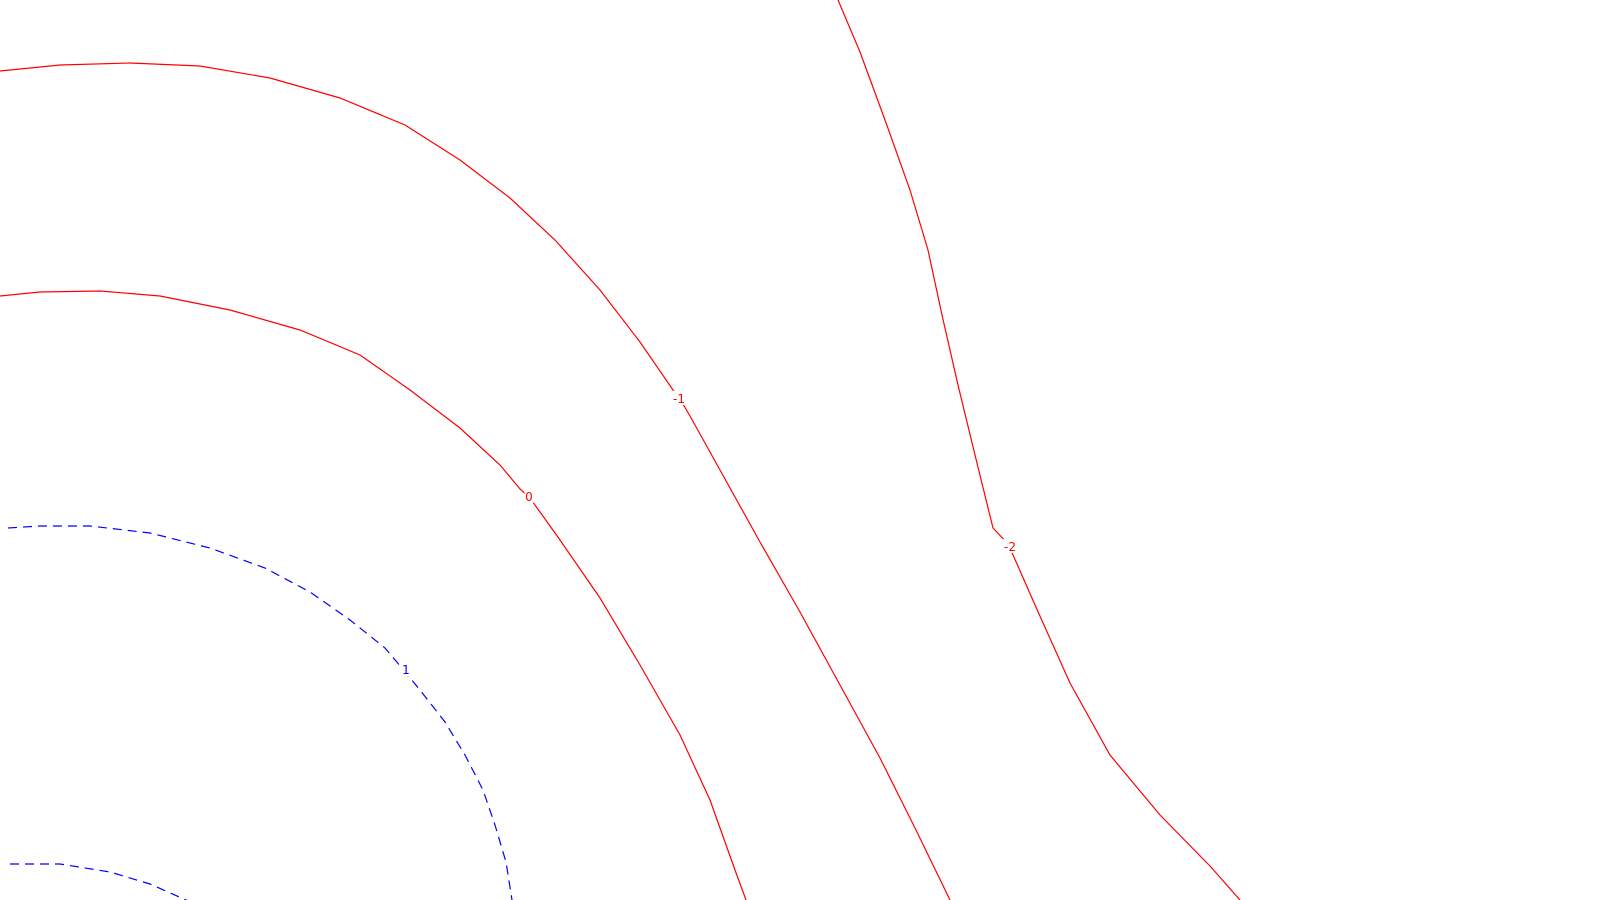  I want to click on contour-label-minus2: -2, so click(1010, 547).